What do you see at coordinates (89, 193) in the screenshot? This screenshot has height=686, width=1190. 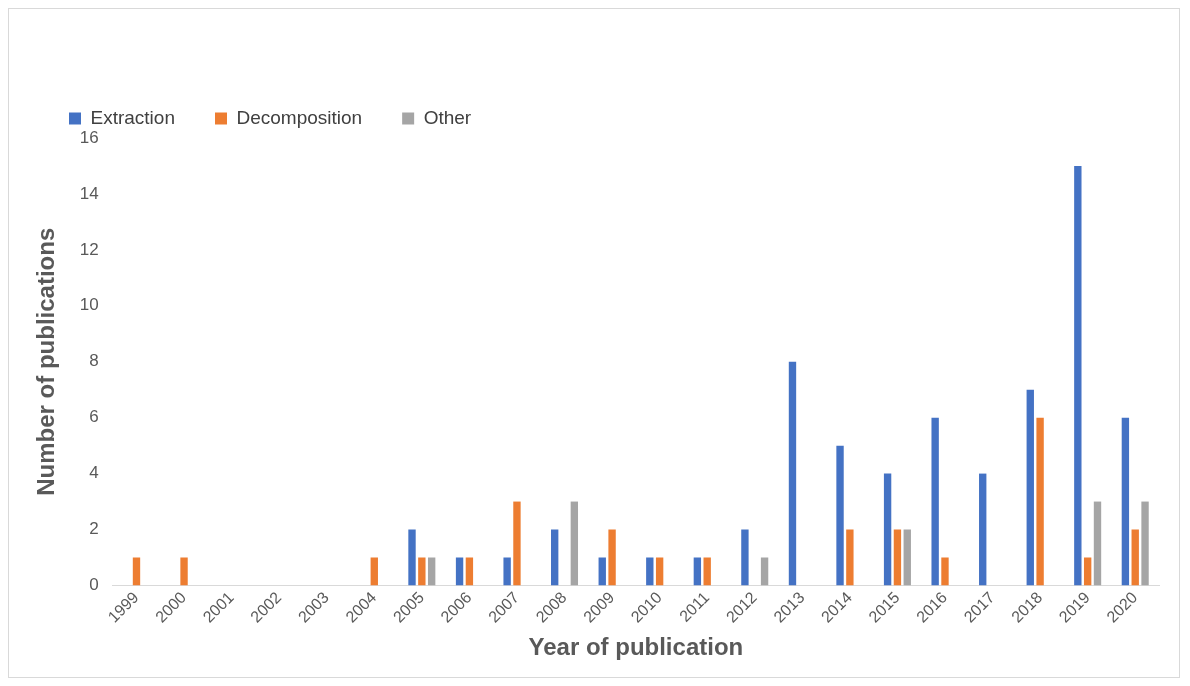 I see `y-tick-label: 14` at bounding box center [89, 193].